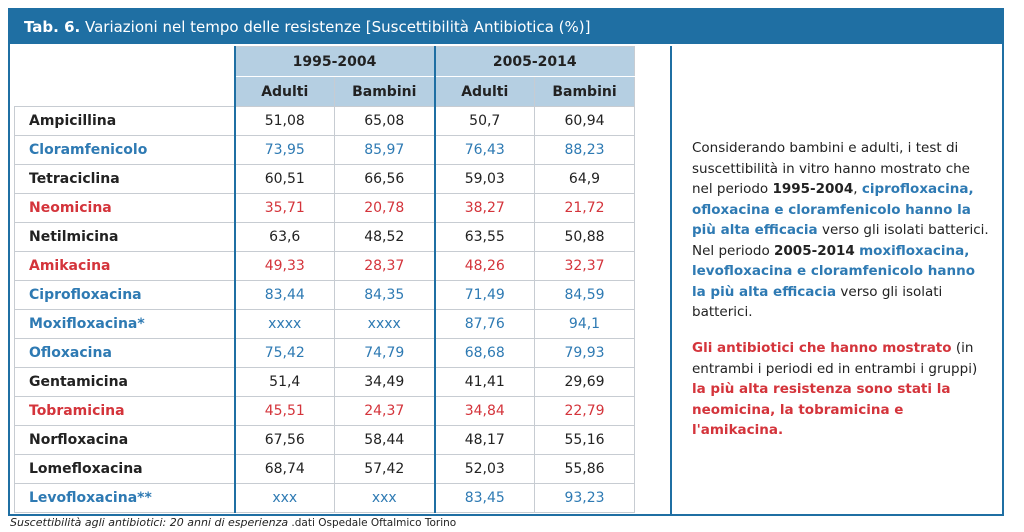 The width and height of the screenshot is (1024, 532). What do you see at coordinates (284, 411) in the screenshot?
I see `value-cell: 45,51` at bounding box center [284, 411].